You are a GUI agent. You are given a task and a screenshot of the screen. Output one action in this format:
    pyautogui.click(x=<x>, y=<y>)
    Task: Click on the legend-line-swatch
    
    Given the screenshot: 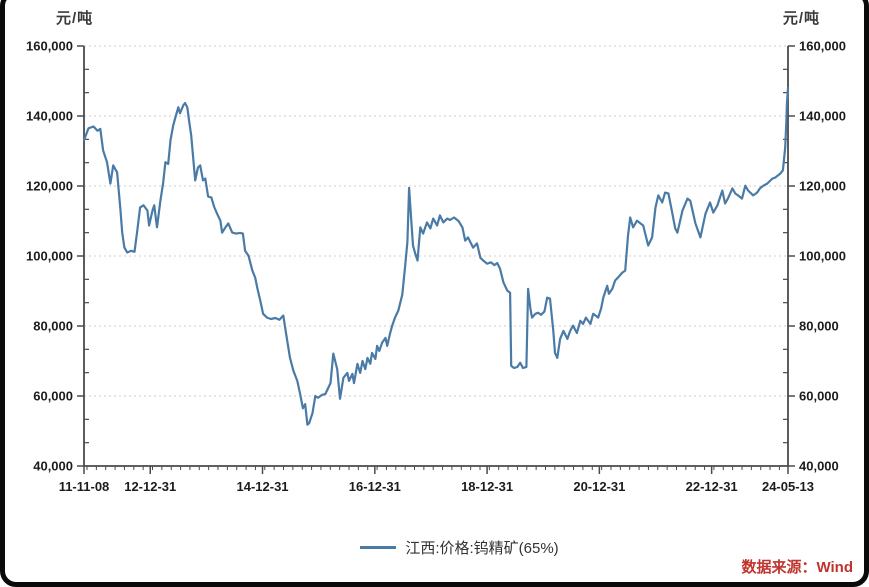 What is the action you would take?
    pyautogui.click(x=378, y=547)
    